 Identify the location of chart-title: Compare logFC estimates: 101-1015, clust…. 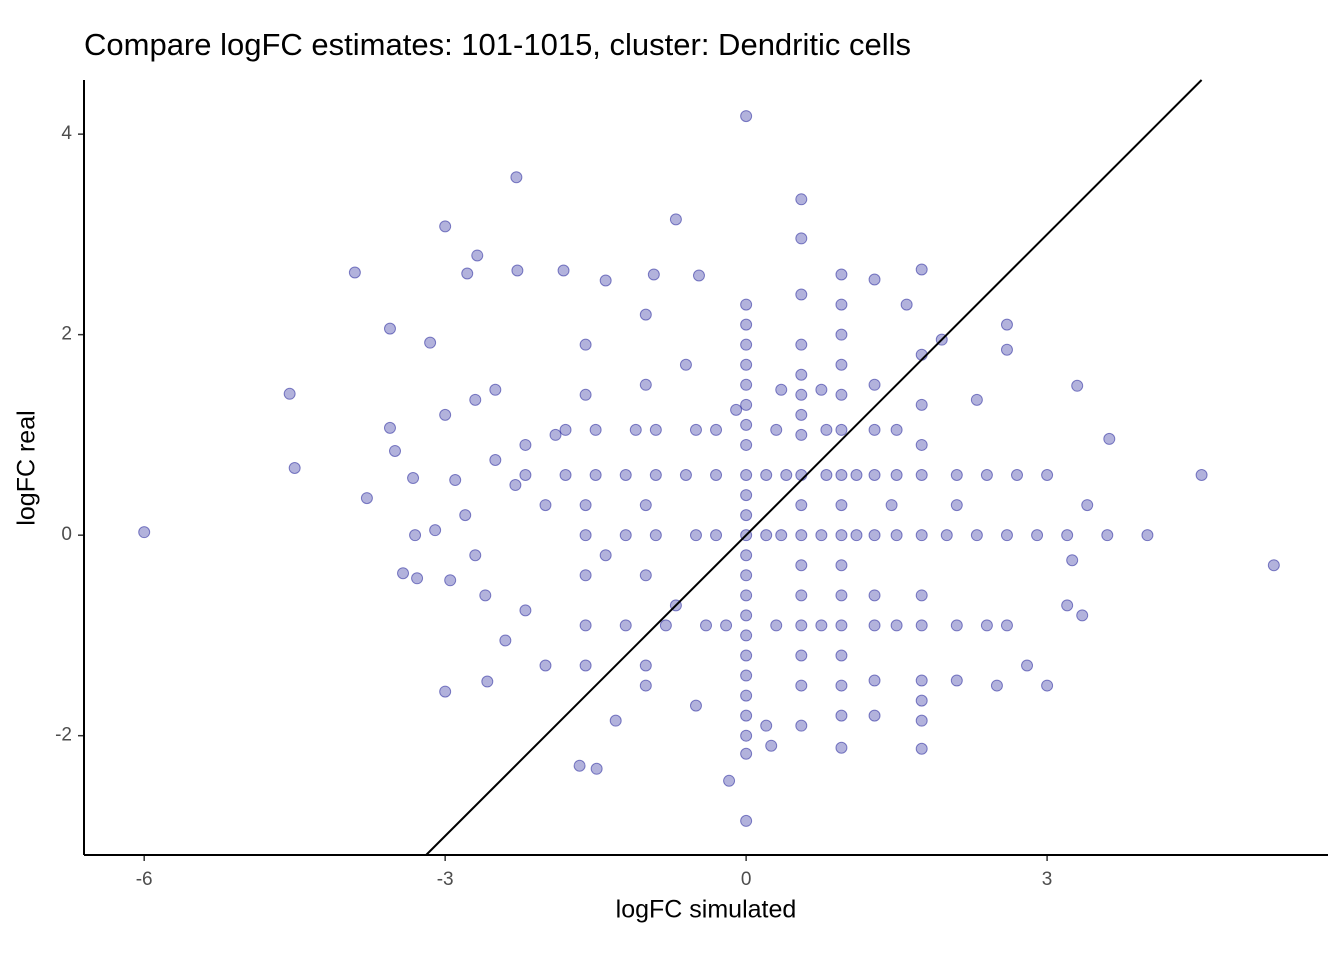
(497, 44).